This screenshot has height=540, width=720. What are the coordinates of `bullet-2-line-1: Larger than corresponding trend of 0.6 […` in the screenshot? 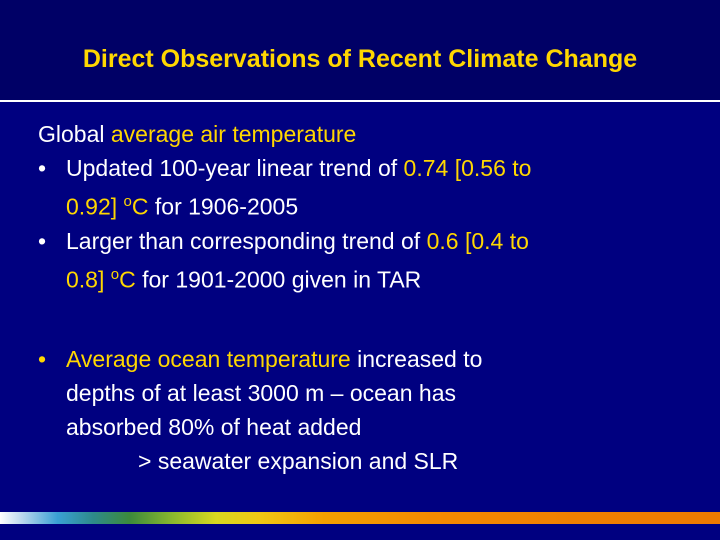 It's located at (377, 241).